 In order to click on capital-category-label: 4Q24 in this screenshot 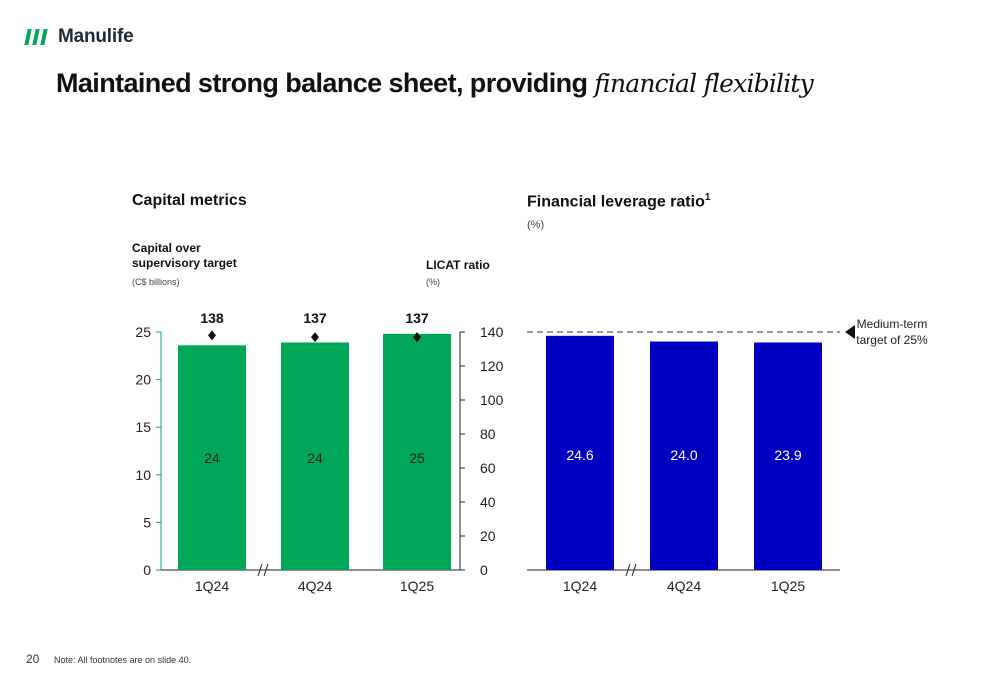, I will do `click(315, 586)`.